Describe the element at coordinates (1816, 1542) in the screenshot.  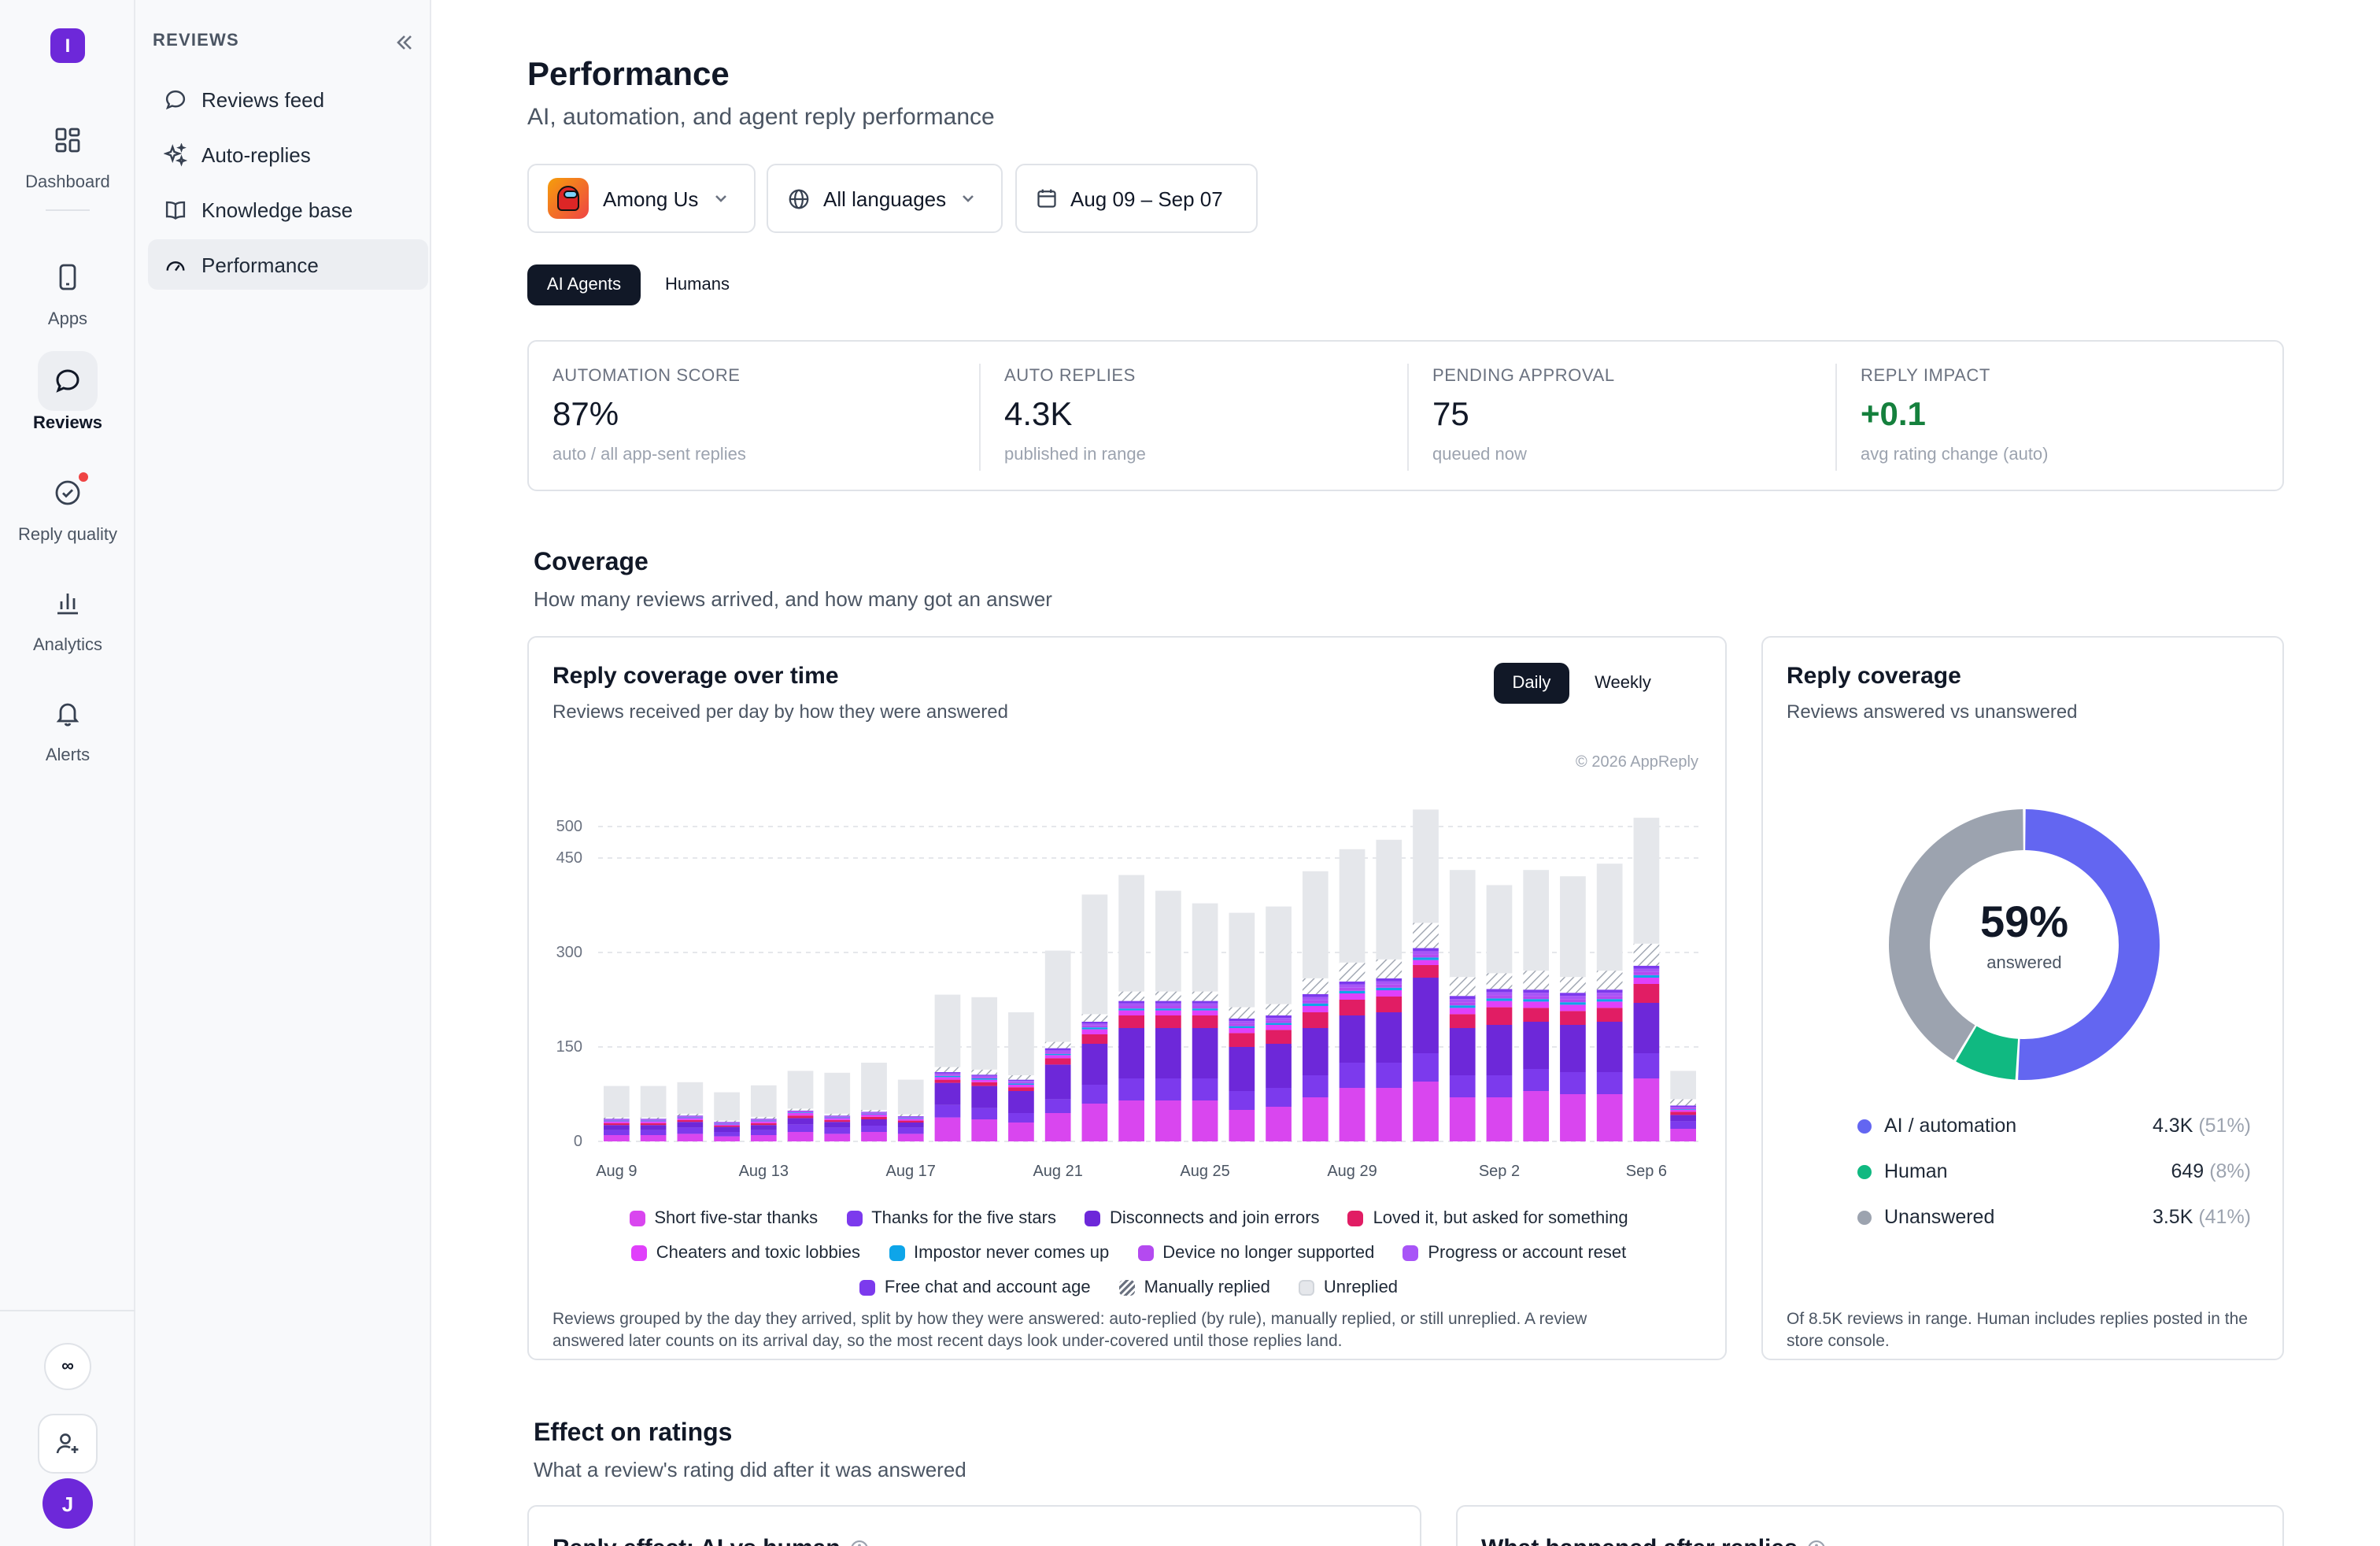
I see `info-icon` at that location.